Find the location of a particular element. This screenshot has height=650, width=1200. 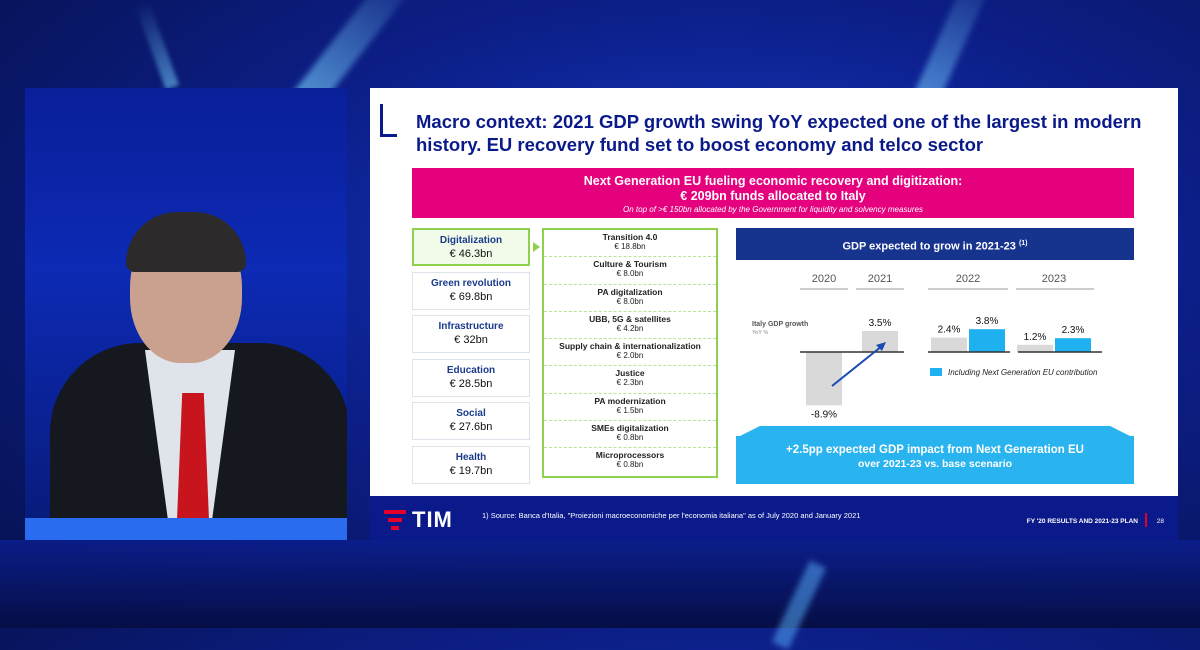

category-name: Social is located at coordinates (471, 413).